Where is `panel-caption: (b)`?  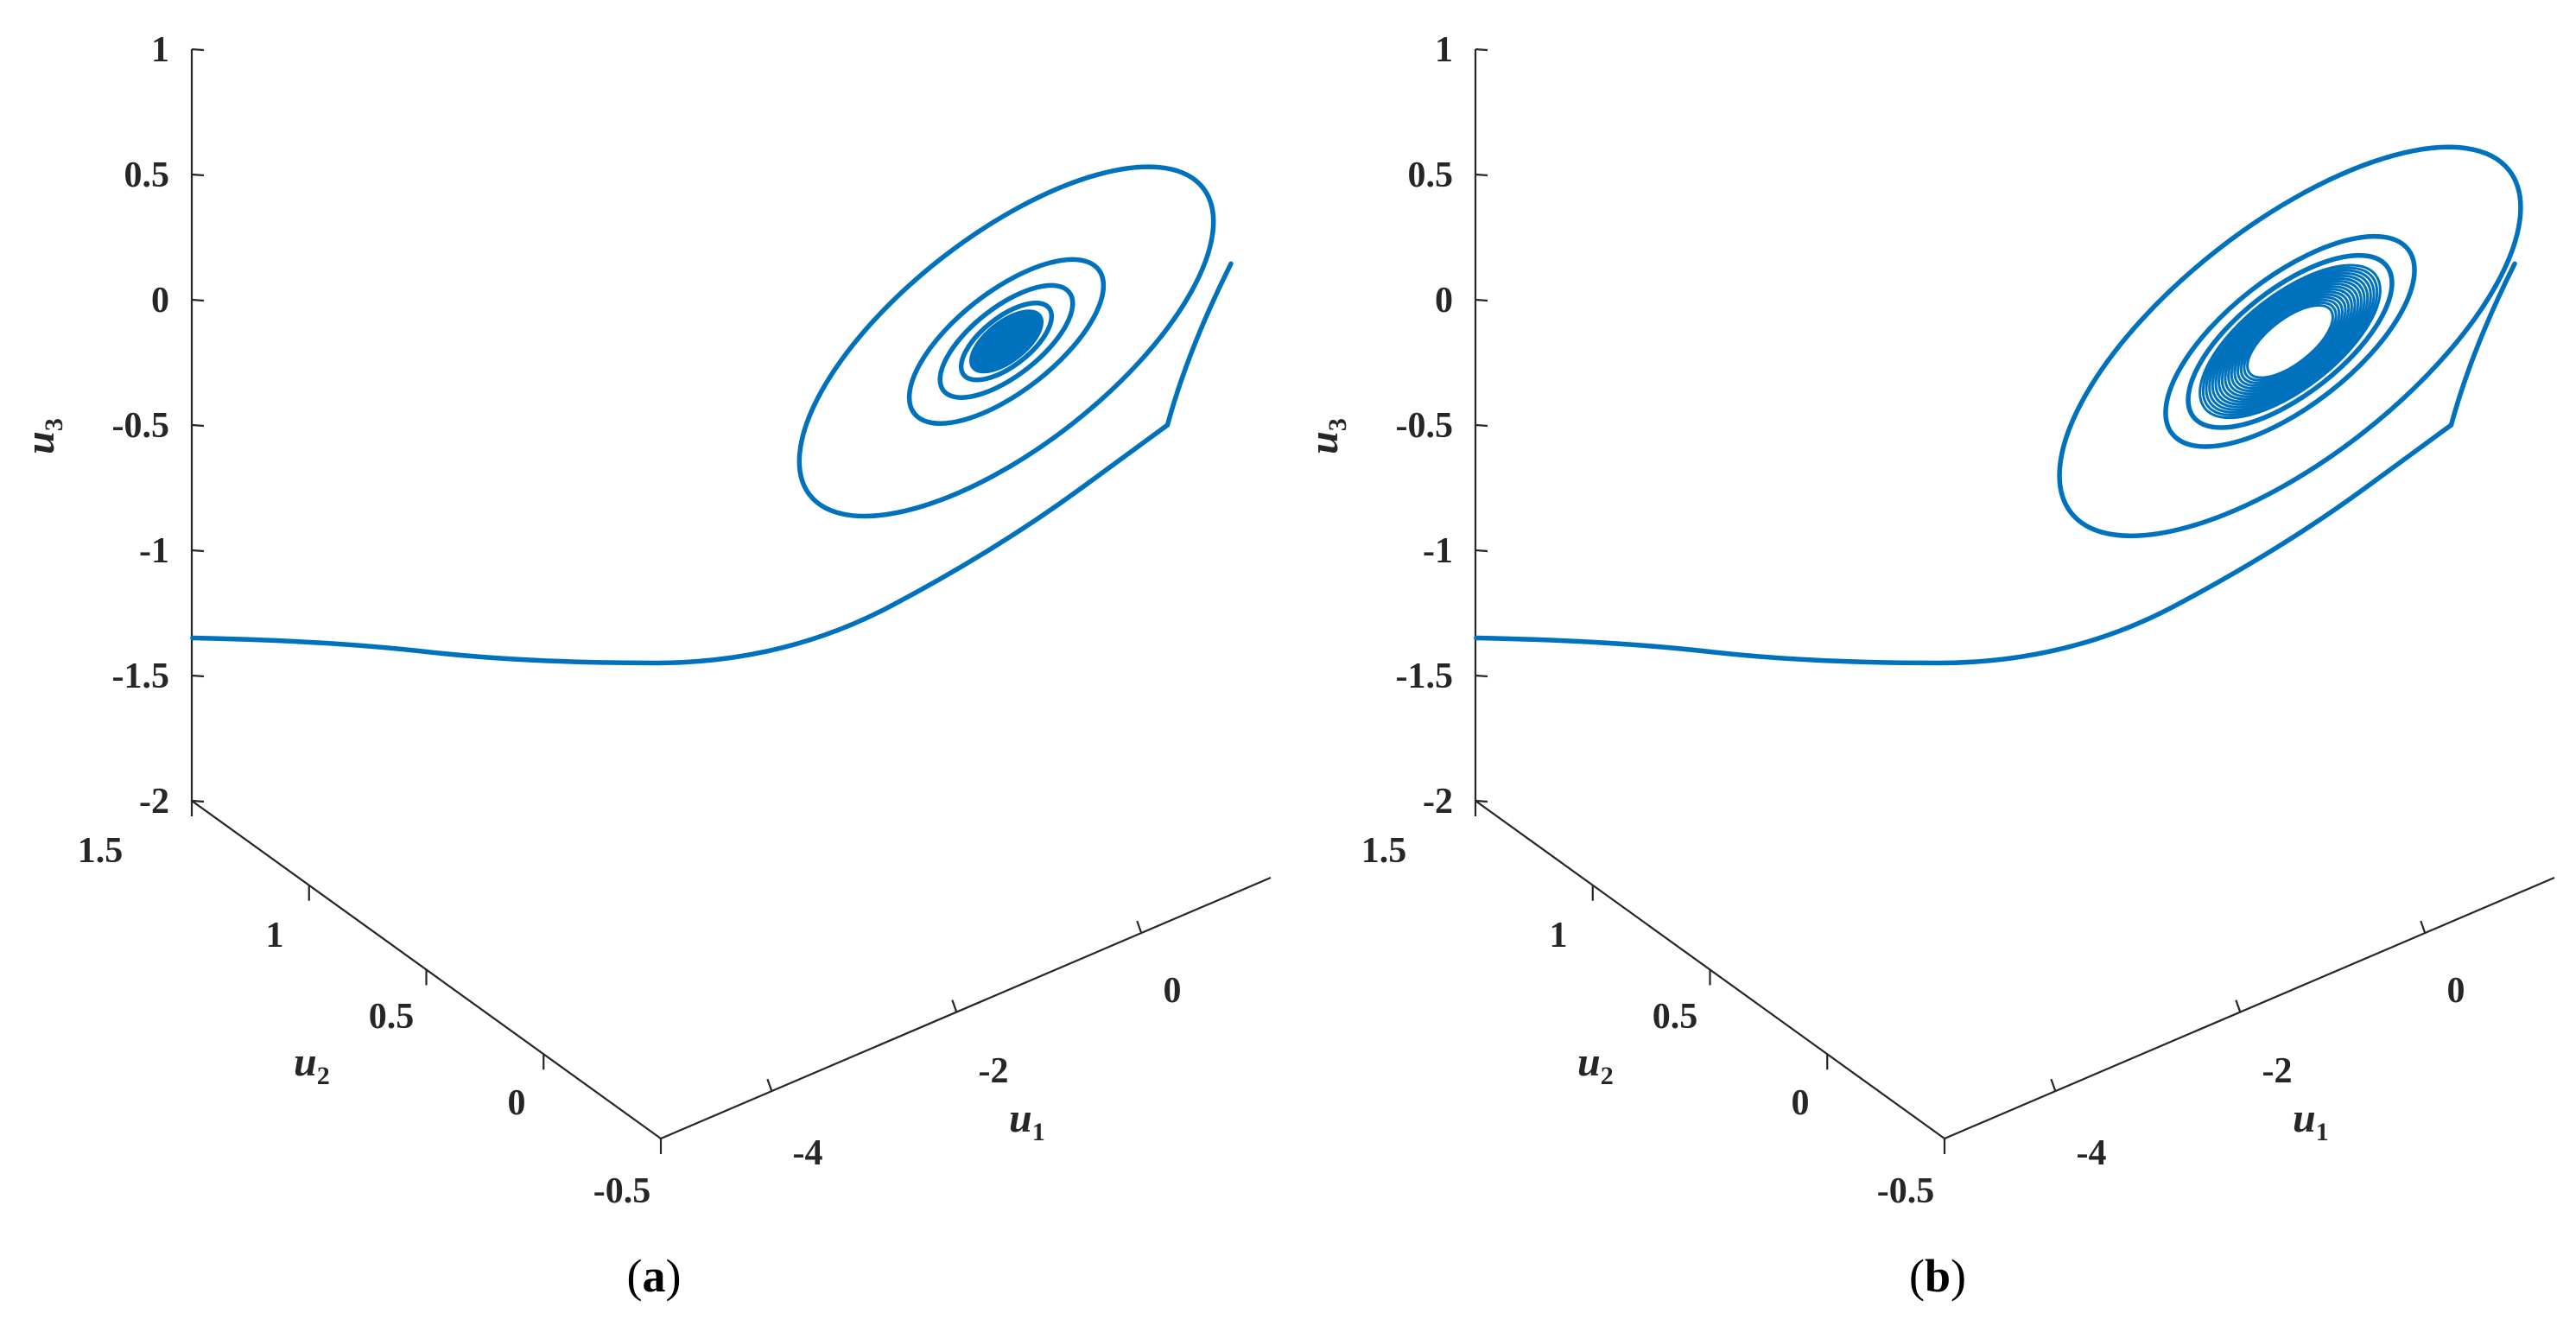
panel-caption: (b) is located at coordinates (1937, 1276).